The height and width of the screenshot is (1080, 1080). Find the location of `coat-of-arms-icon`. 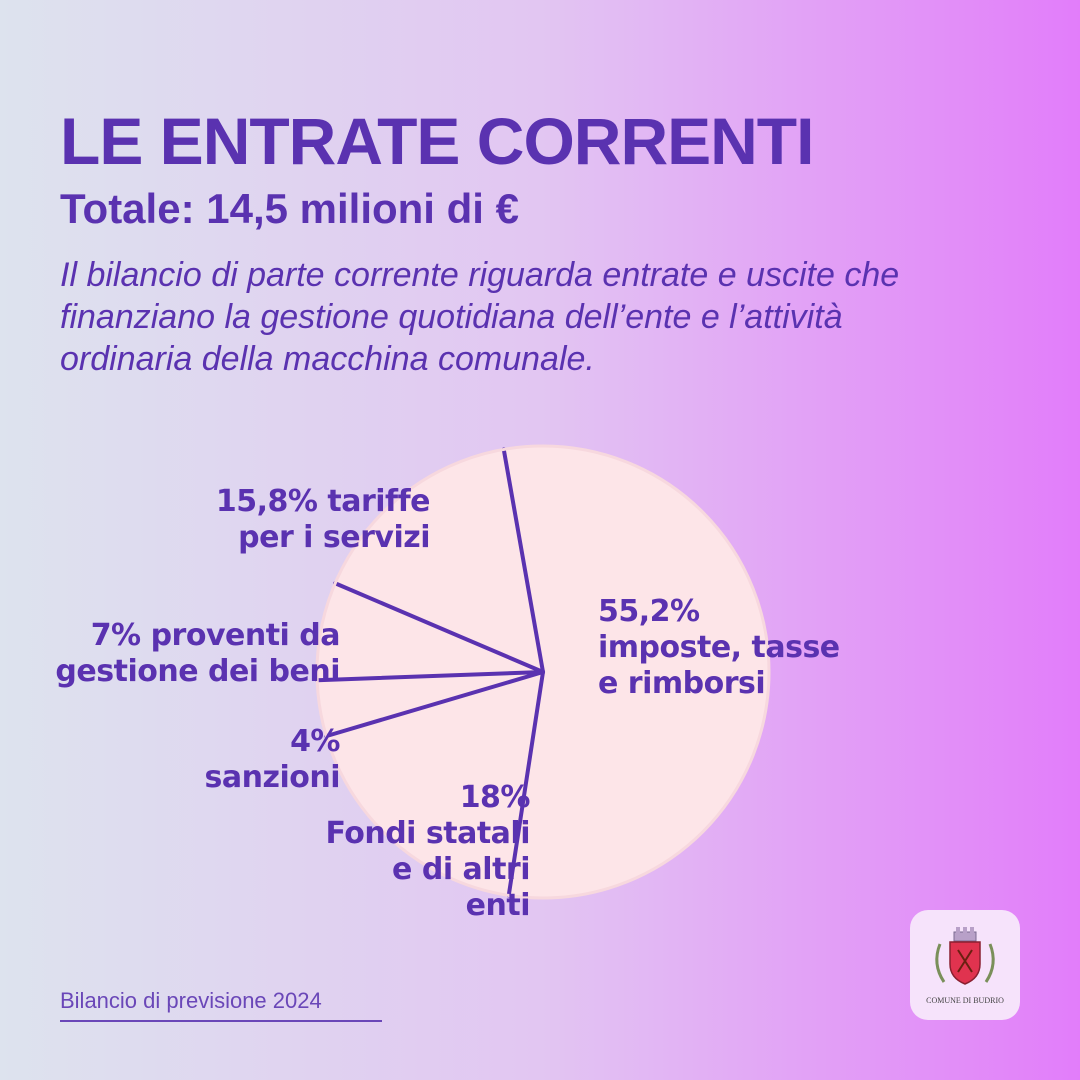

coat-of-arms-icon is located at coordinates (965, 956).